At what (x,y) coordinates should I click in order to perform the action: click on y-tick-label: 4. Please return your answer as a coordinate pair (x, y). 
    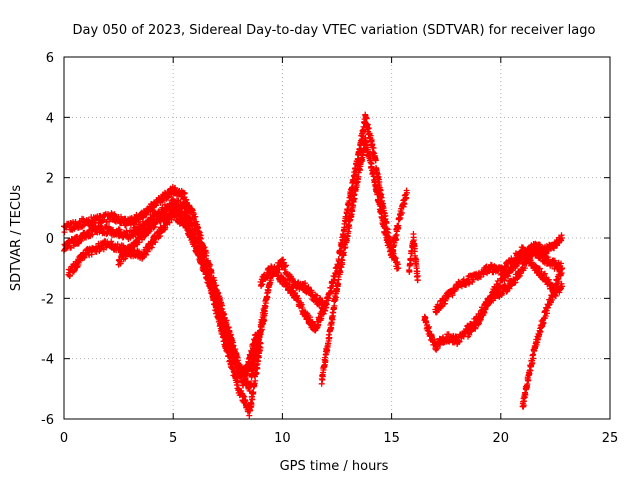
    Looking at the image, I should click on (50, 118).